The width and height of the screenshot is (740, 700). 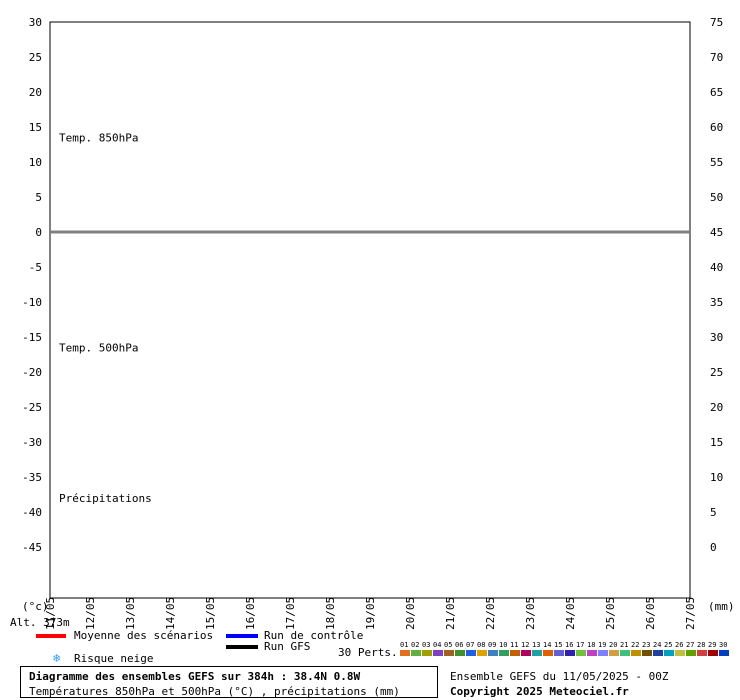 What do you see at coordinates (536, 645) in the screenshot?
I see `pert-id-label: 13` at bounding box center [536, 645].